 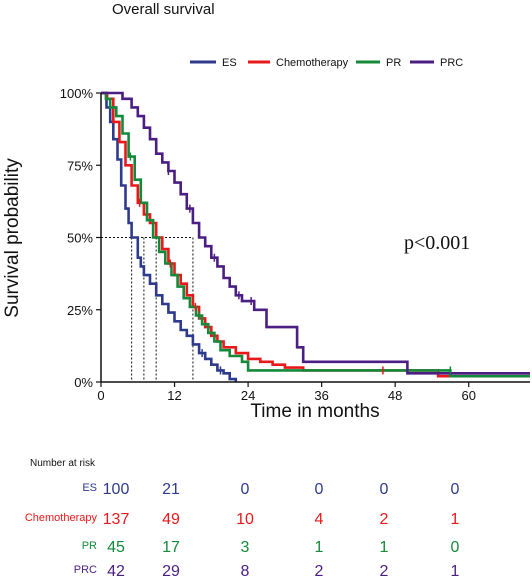 I want to click on risk-count: 49, so click(x=171, y=519).